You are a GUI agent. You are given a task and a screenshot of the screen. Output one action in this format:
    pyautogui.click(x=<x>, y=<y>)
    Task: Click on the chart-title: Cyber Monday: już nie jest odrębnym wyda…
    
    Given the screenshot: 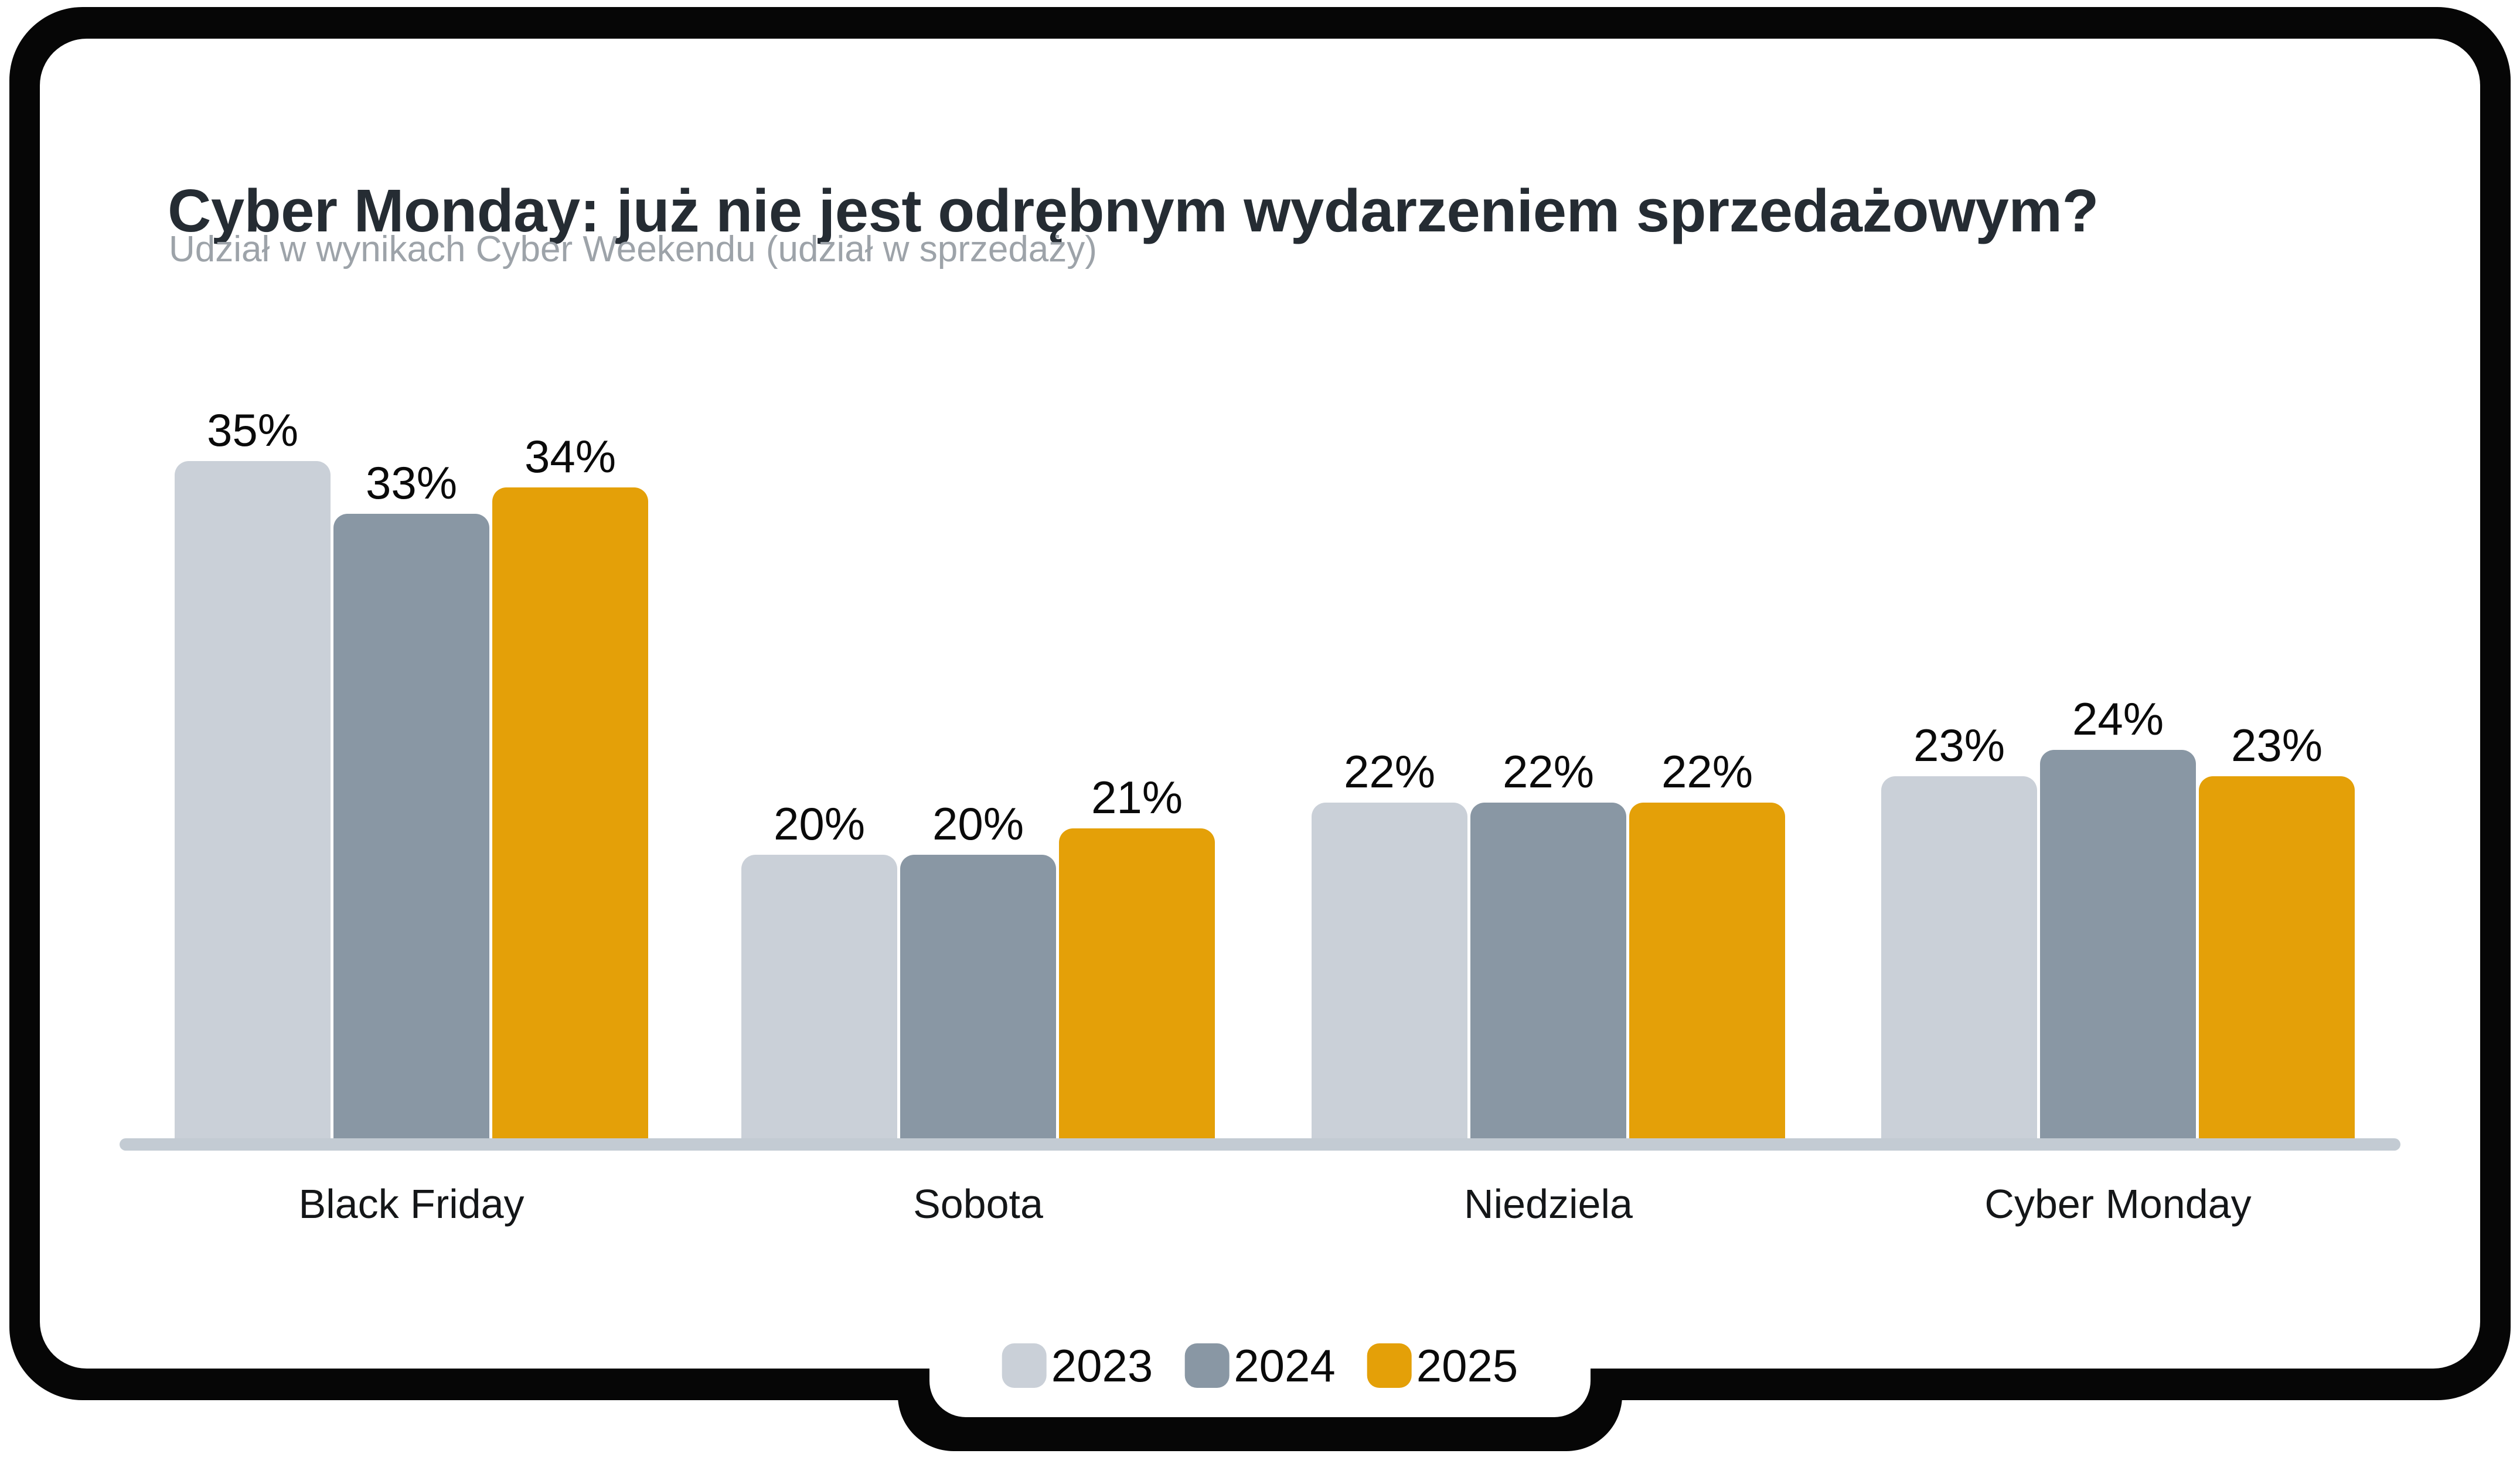 What is the action you would take?
    pyautogui.click(x=1133, y=210)
    